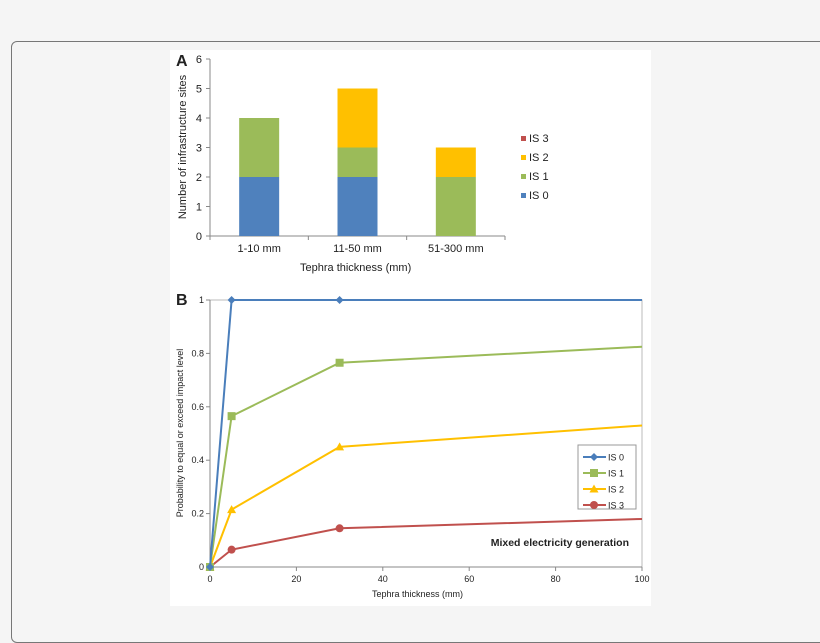 The height and width of the screenshot is (643, 820). Describe the element at coordinates (182, 300) in the screenshot. I see `panel-label-b: B` at that location.